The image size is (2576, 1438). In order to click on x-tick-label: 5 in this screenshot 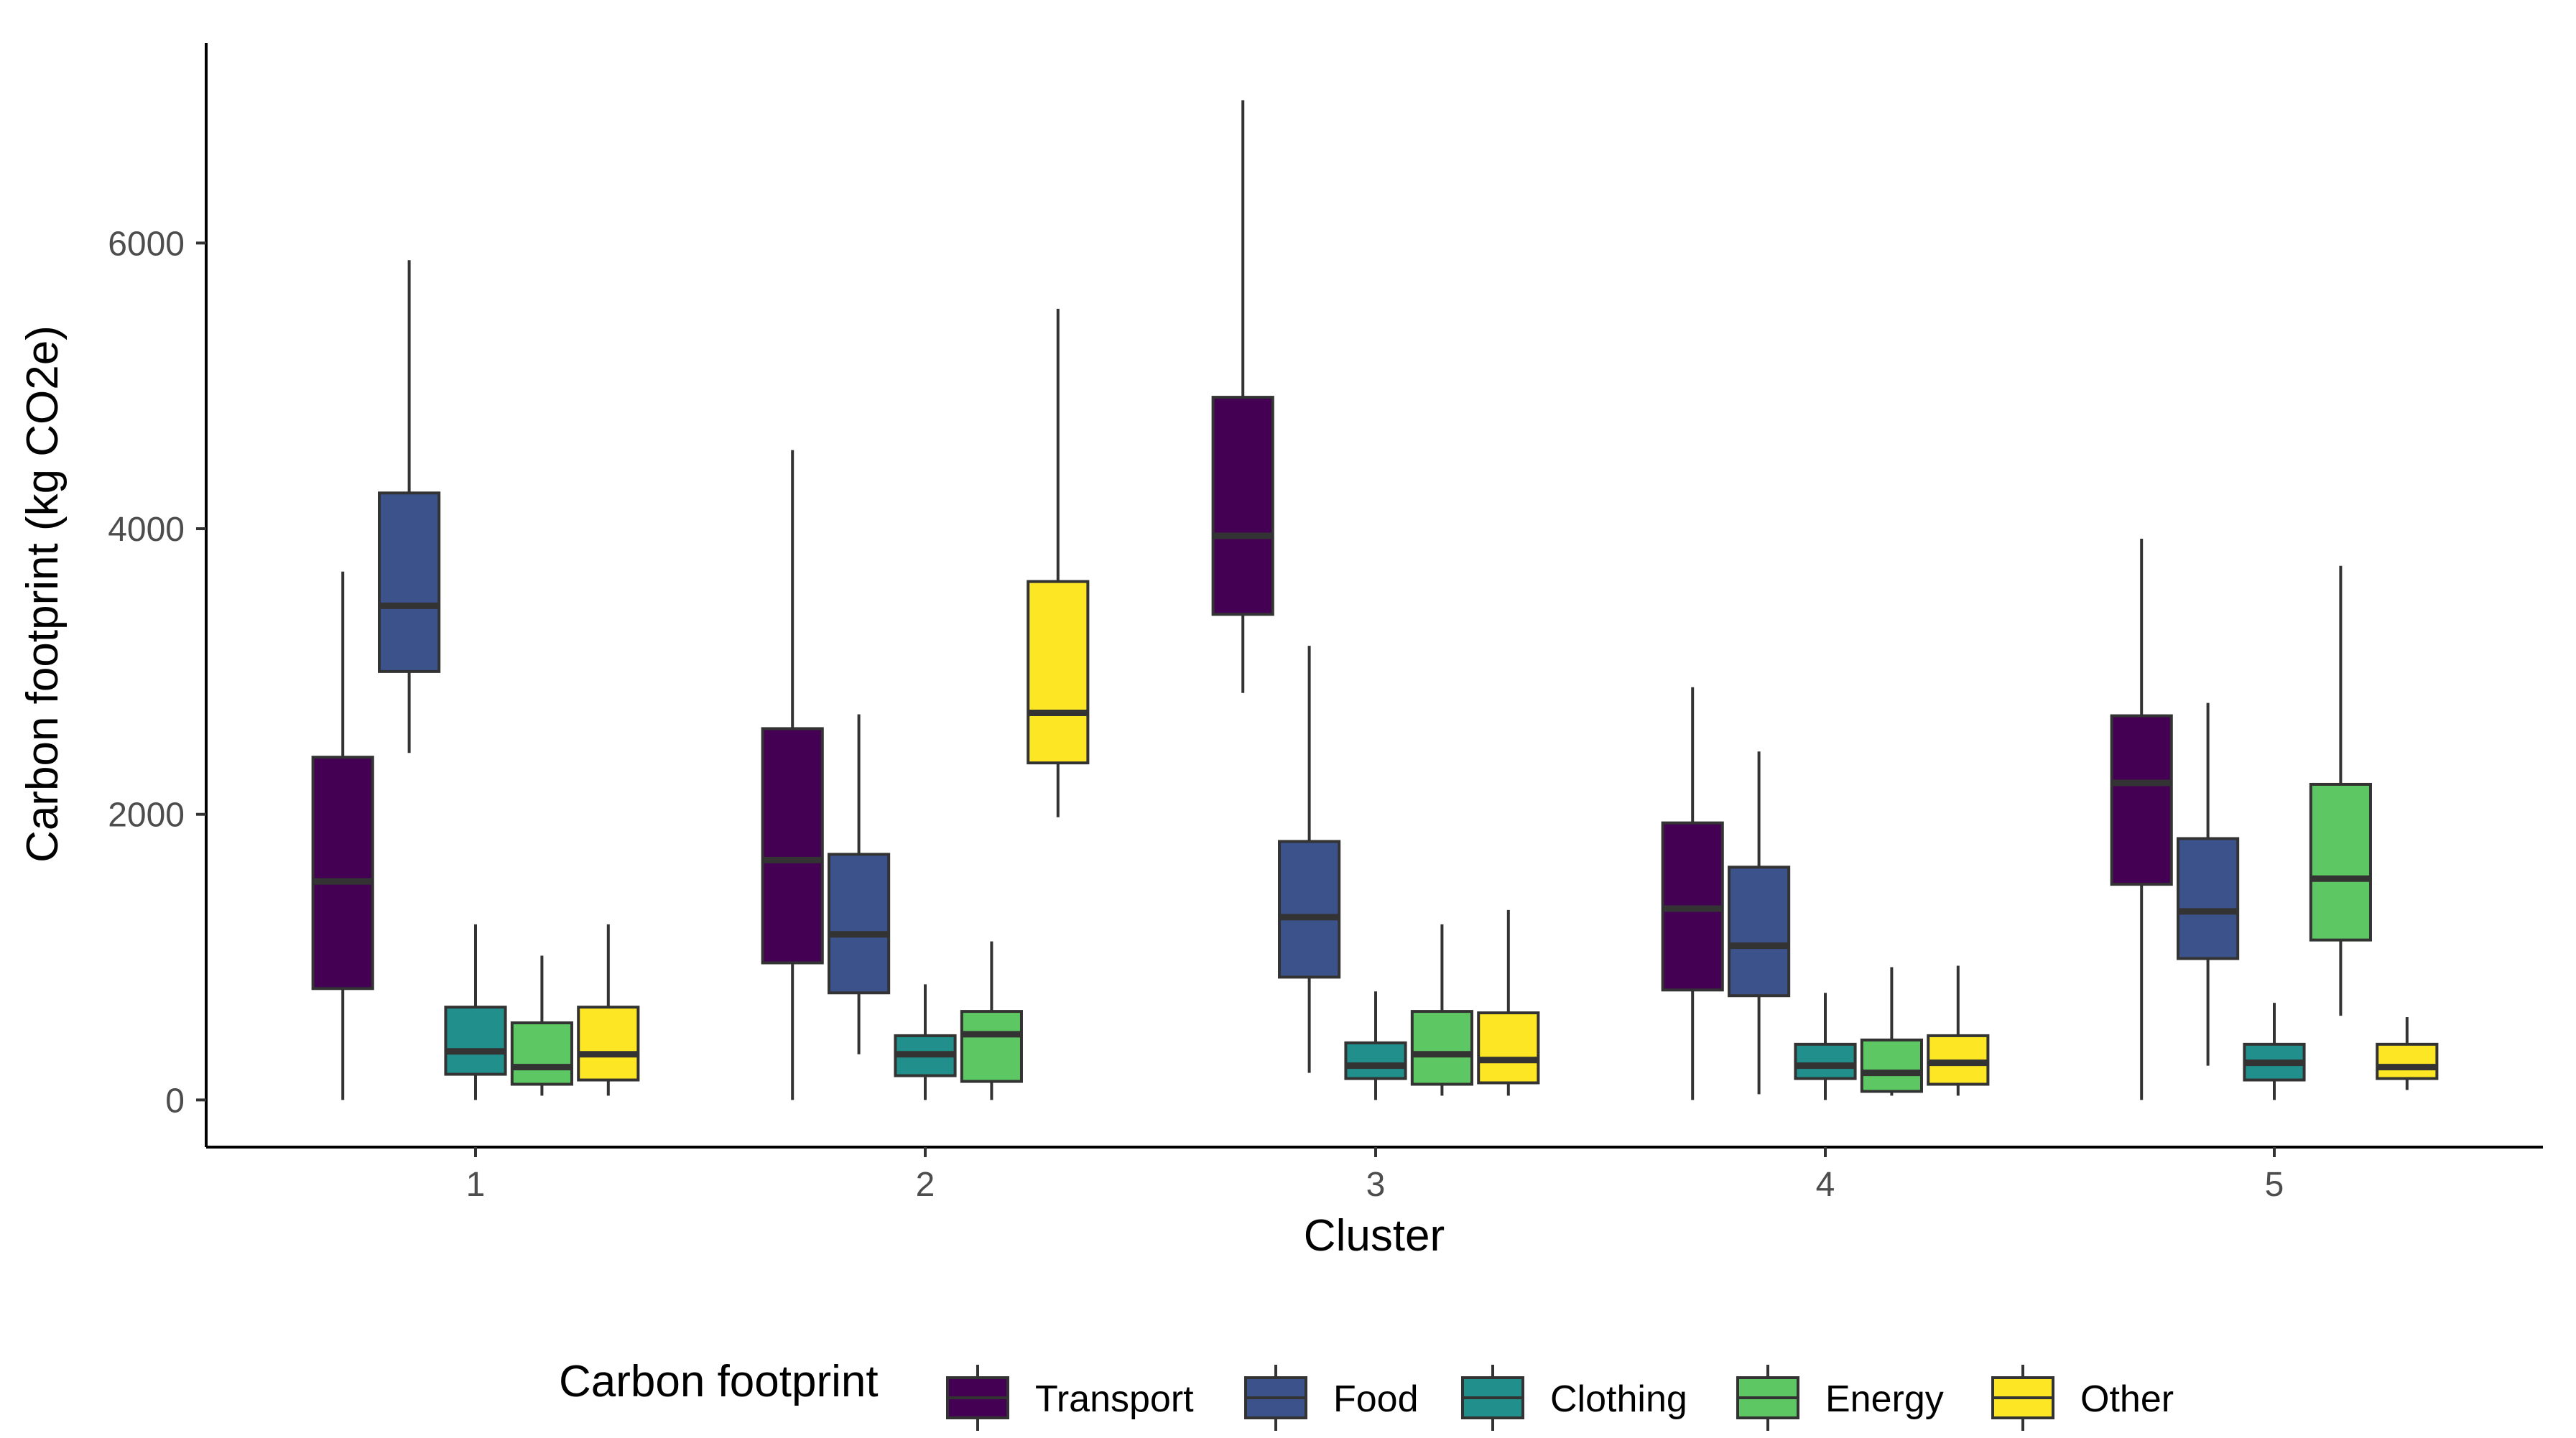, I will do `click(2274, 1185)`.